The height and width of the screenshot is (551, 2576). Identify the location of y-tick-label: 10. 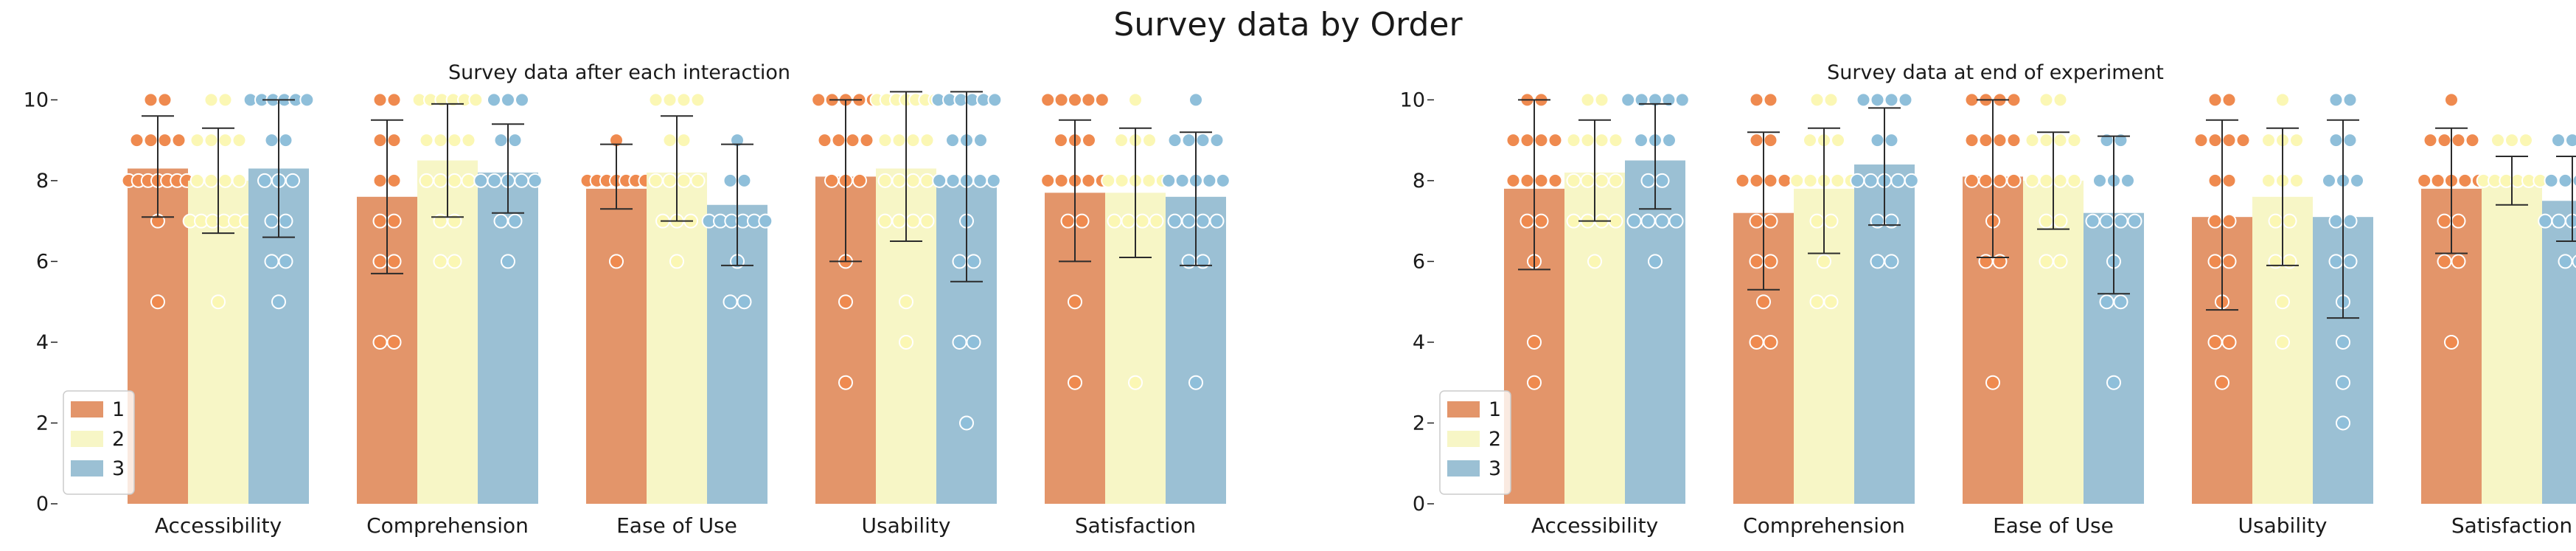
(36, 100).